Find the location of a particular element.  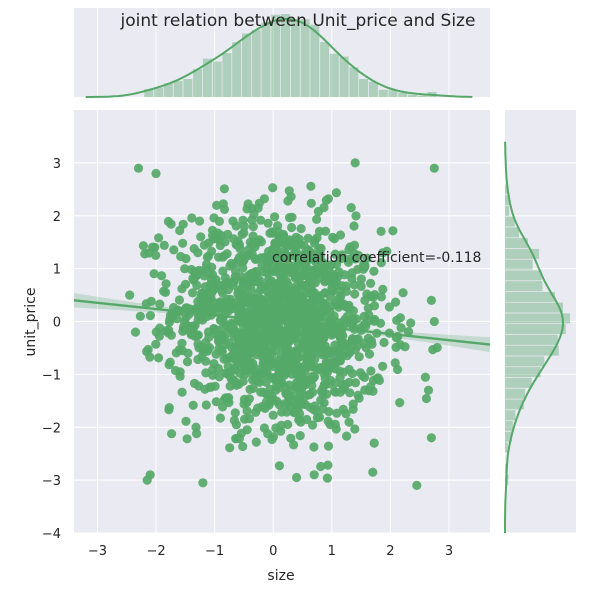

y-tick-label: −4 is located at coordinates (51, 534).